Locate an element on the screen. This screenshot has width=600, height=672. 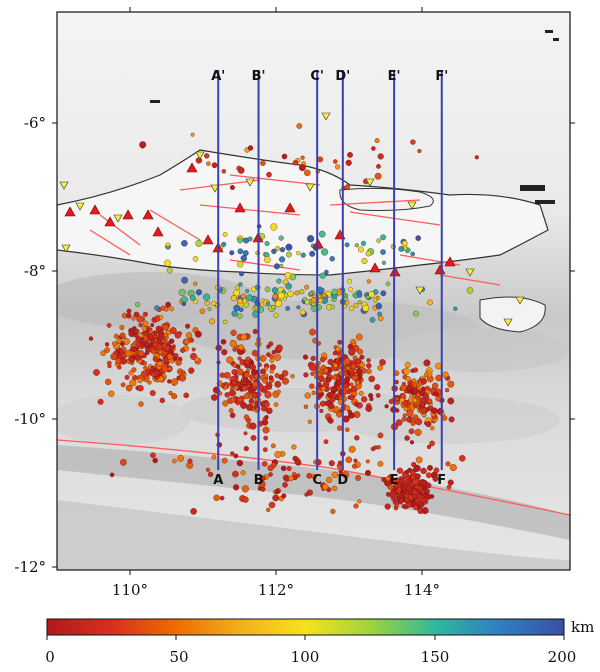
colorbar-unit: km is located at coordinates (582, 627).